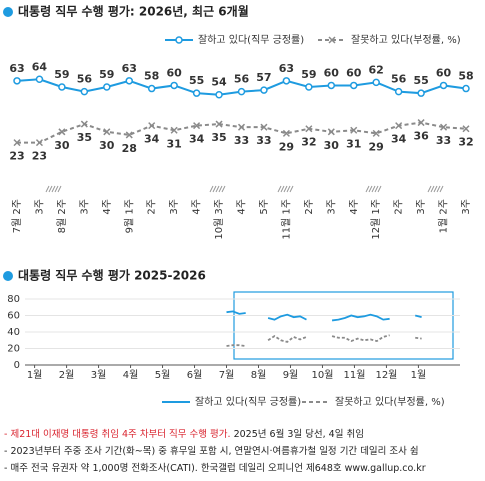 The image size is (485, 481). I want to click on value-label: 64, so click(40, 66).